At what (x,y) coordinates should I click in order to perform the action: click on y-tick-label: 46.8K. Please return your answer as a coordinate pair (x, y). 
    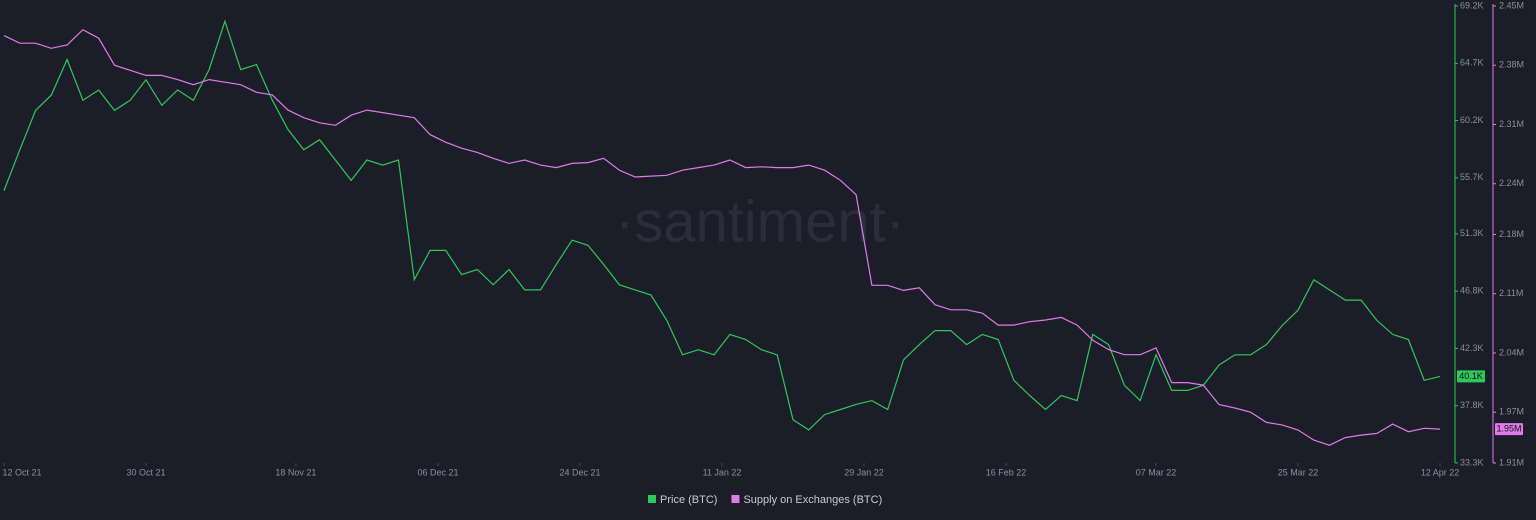
    Looking at the image, I should click on (1472, 291).